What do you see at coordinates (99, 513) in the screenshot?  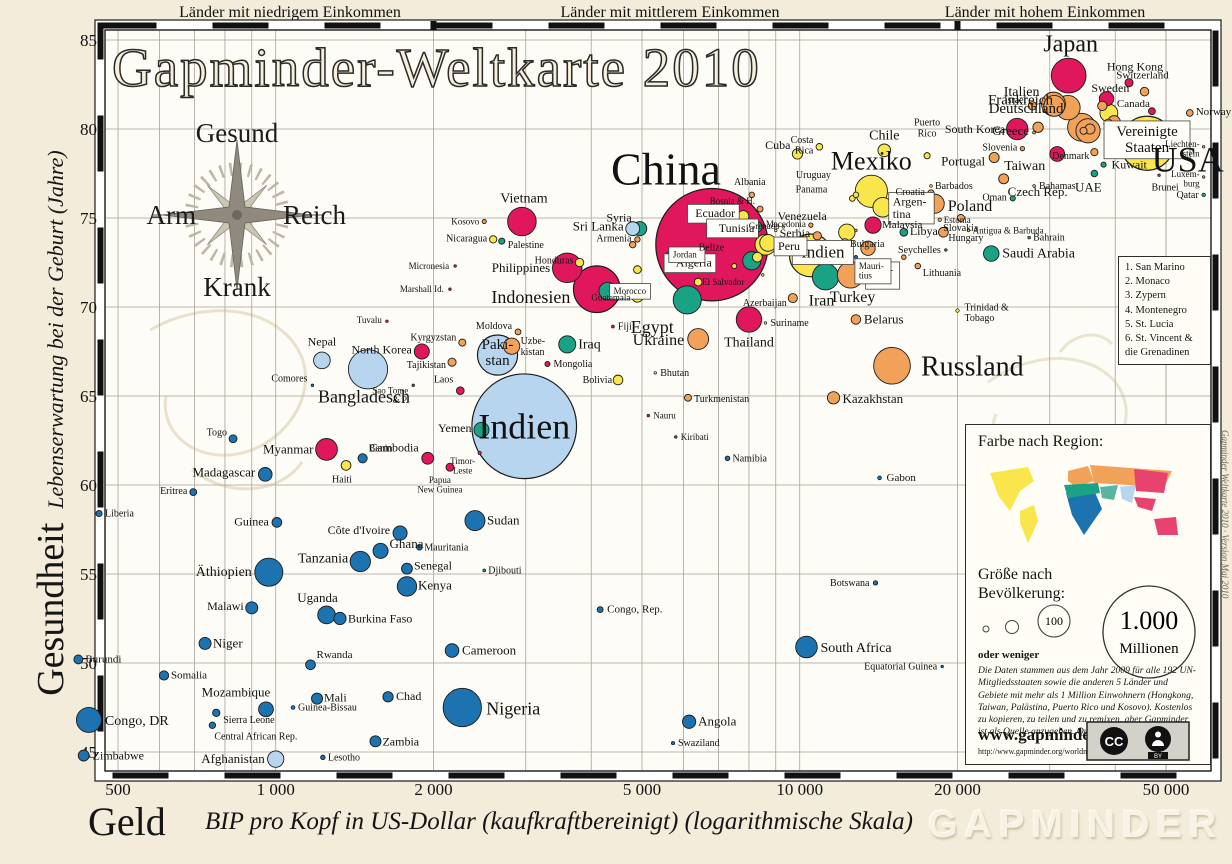 I see `bubble-liberia` at bounding box center [99, 513].